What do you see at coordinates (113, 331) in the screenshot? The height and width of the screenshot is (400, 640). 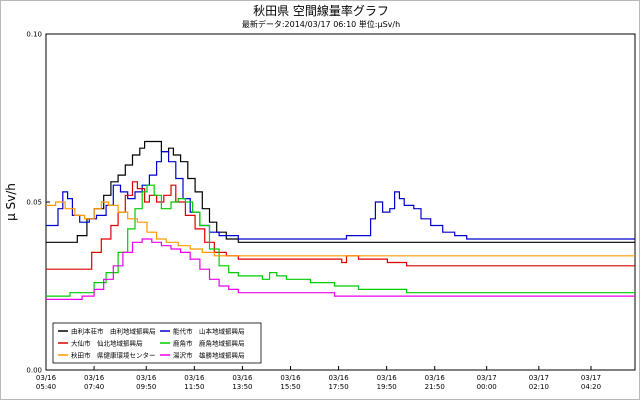 I see `legend-entry: 由利本荘市 由利地域振興局` at bounding box center [113, 331].